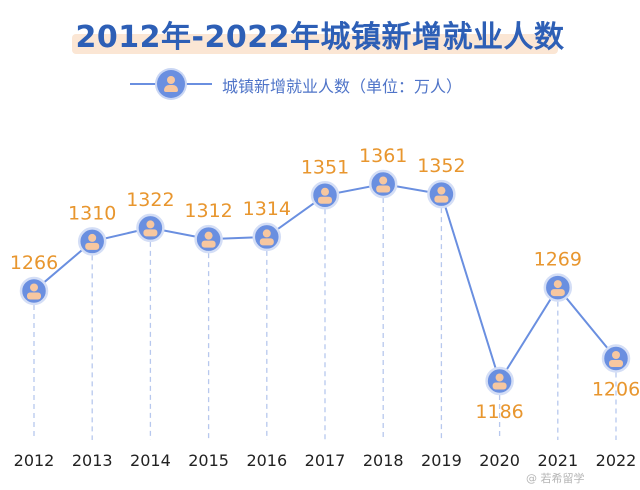 The height and width of the screenshot is (490, 640). Describe the element at coordinates (150, 233) in the screenshot. I see `data-point-2014-icon-body` at that location.